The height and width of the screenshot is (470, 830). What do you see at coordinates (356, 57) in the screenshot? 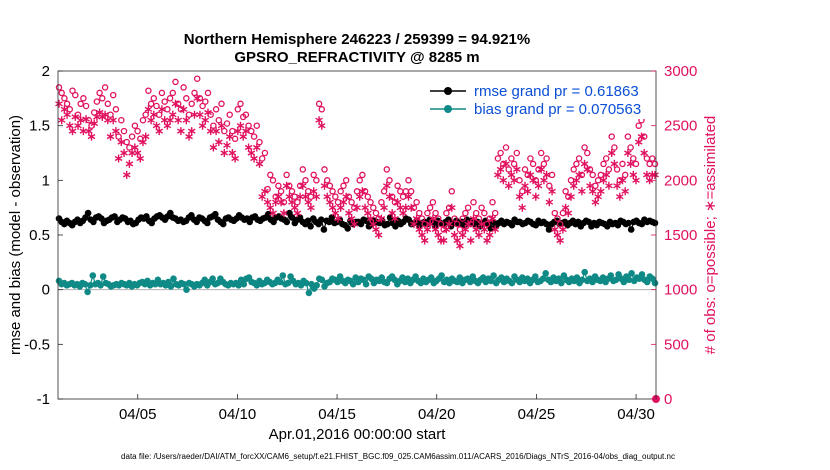
I see `chart-title-line2: GPSRO_REFRACTIVITY @ 8285 m` at bounding box center [356, 57].